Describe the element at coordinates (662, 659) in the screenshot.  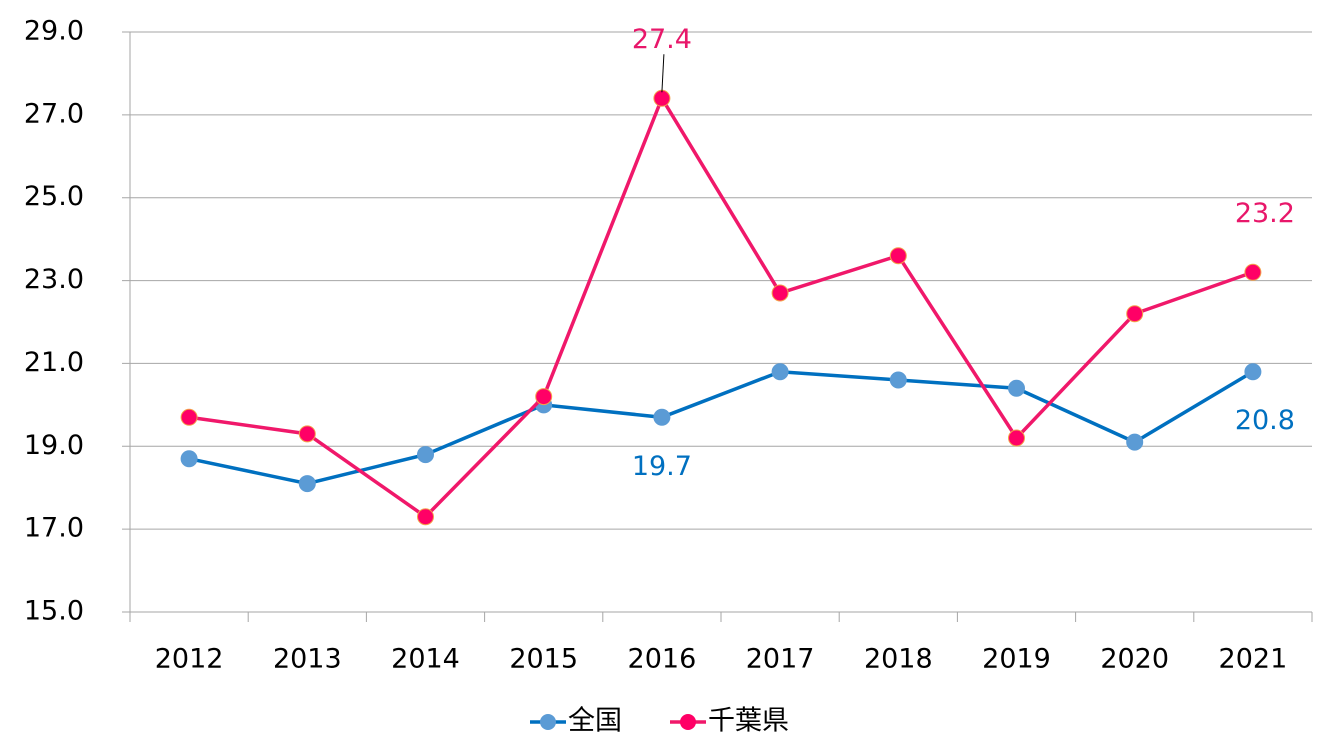
I see `x-tick-label: 2016` at that location.